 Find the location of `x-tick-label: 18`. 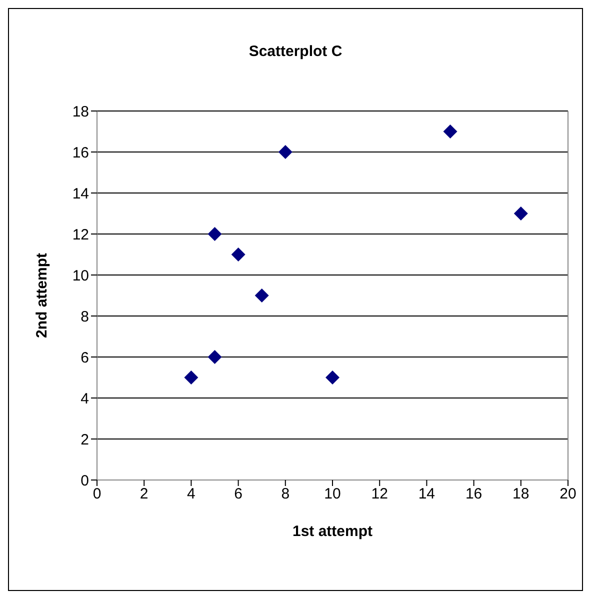

x-tick-label: 18 is located at coordinates (521, 494).